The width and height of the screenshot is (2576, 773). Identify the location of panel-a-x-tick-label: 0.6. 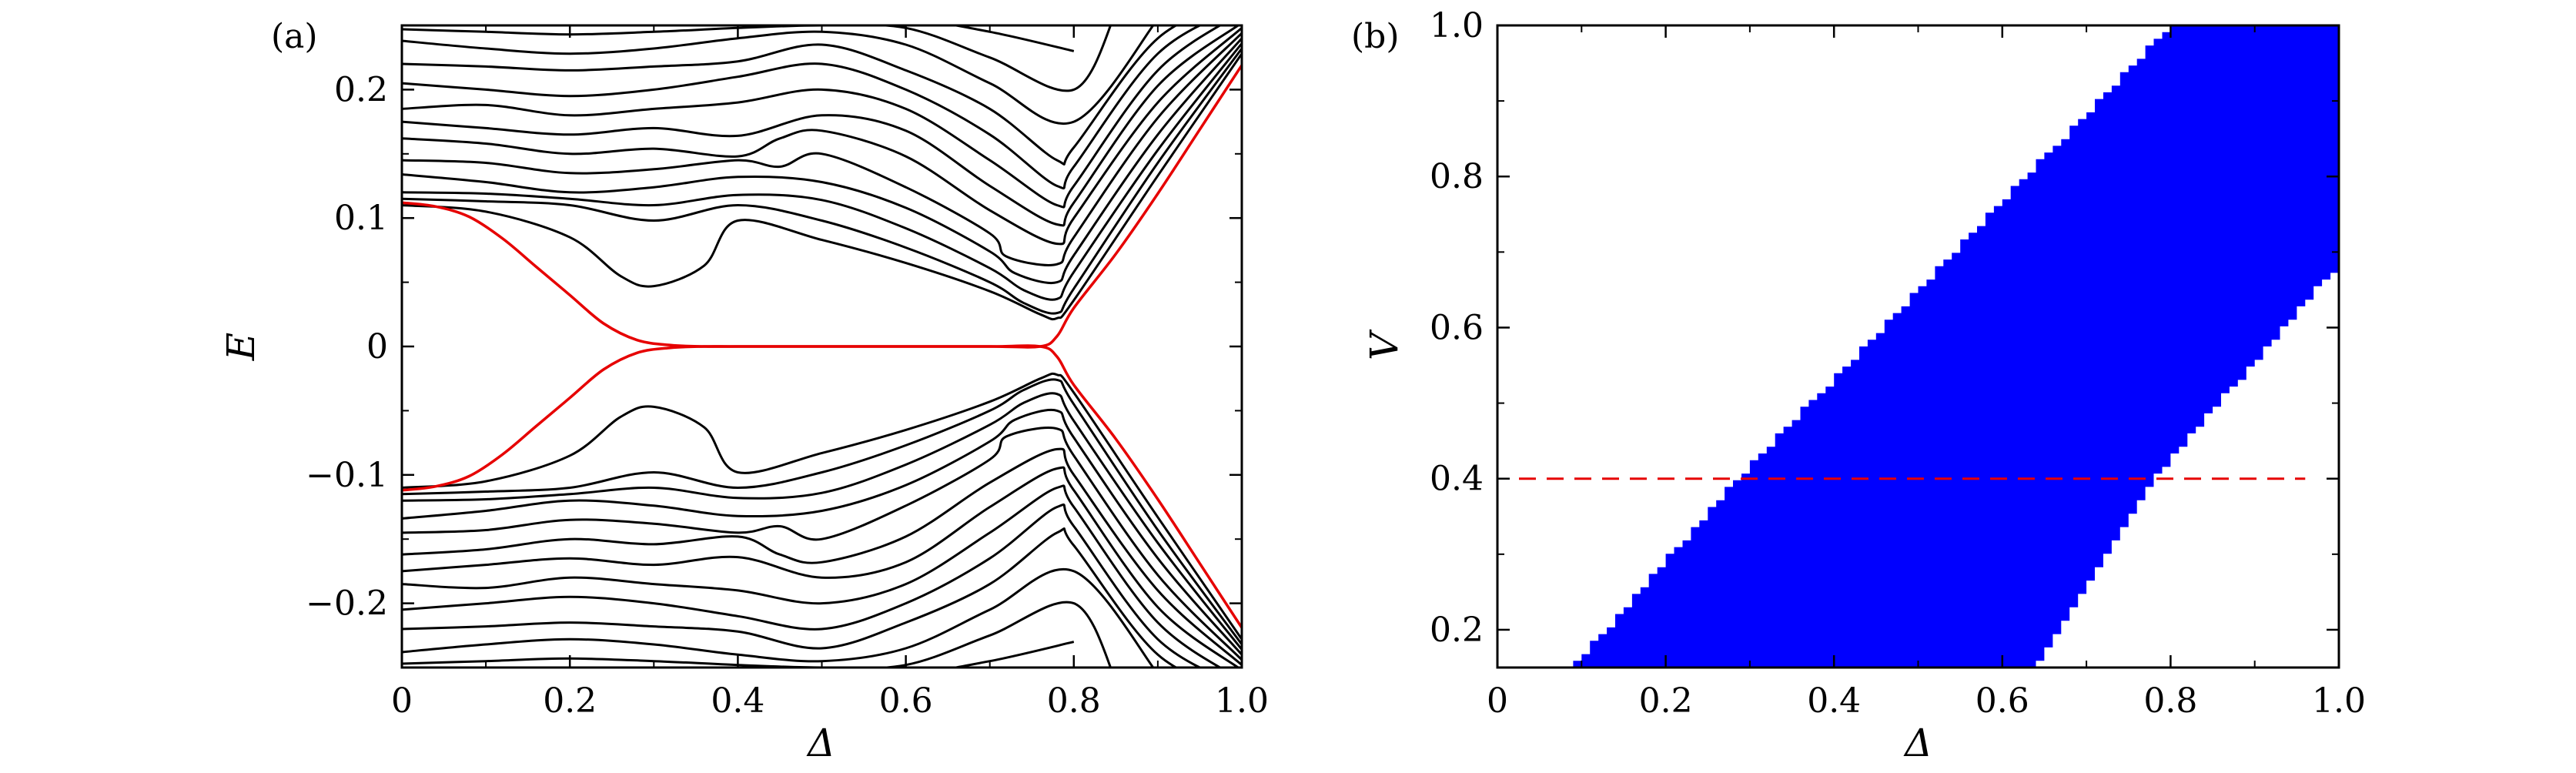
(906, 701).